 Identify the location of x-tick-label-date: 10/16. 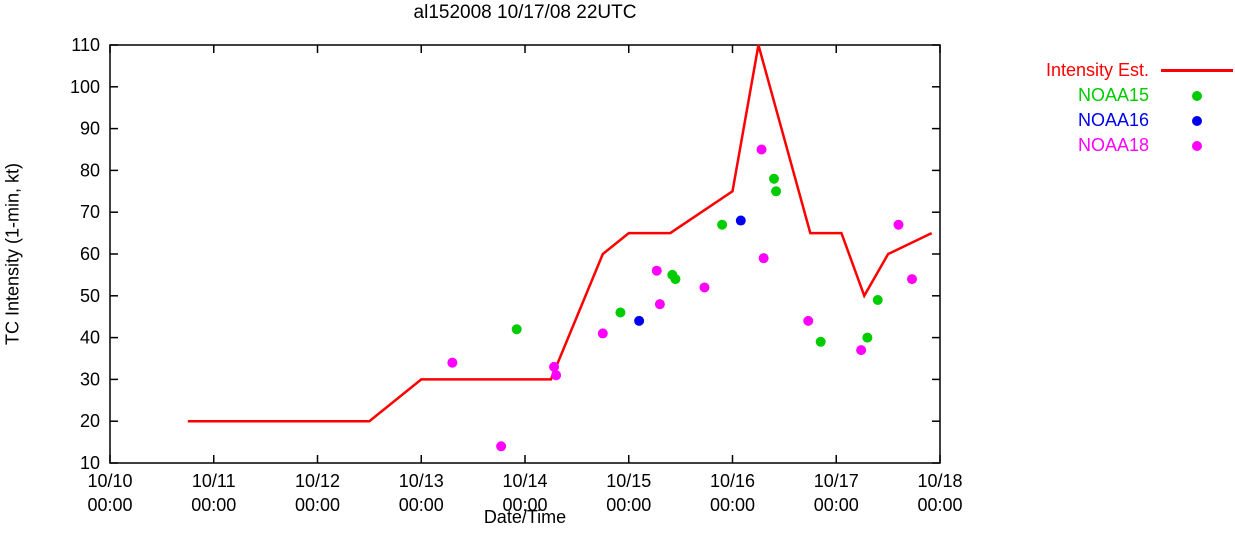
(732, 481).